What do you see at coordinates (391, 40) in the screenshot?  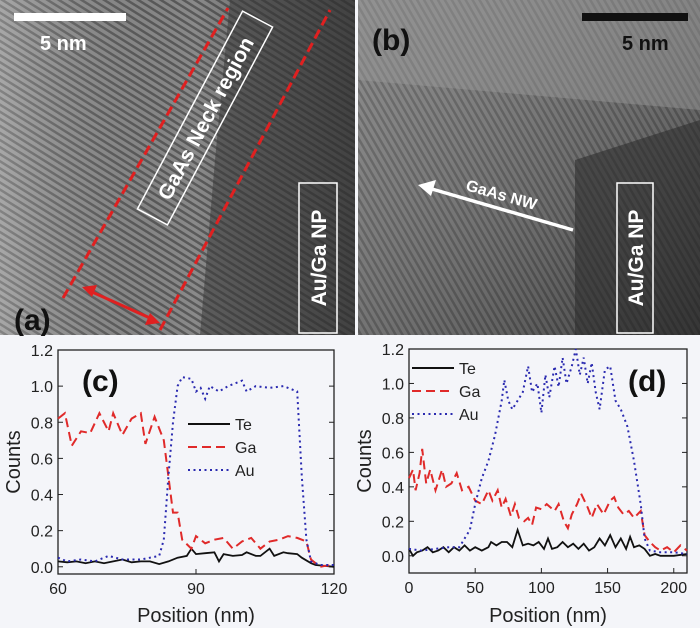 I see `panel-label-b: (b)` at bounding box center [391, 40].